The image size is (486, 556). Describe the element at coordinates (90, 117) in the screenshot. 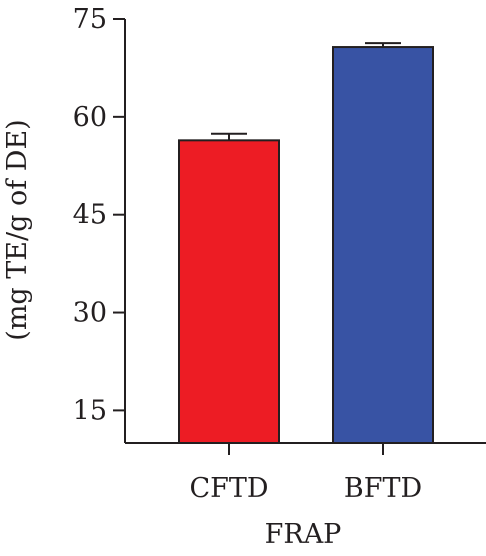

I see `y-tick-label: 60` at that location.